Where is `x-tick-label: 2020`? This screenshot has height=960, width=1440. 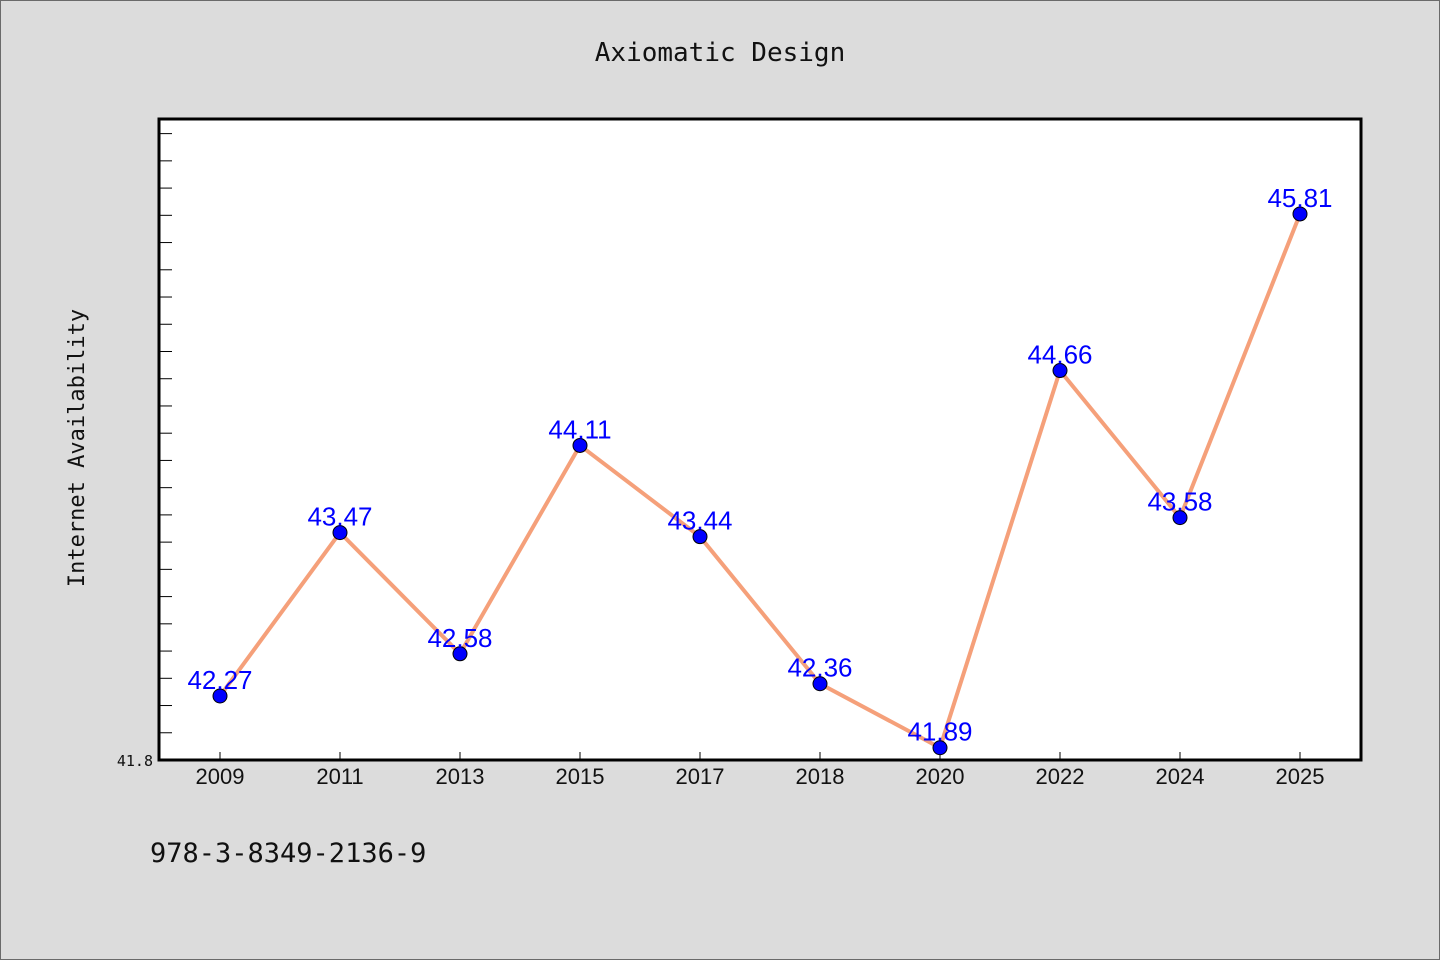 x-tick-label: 2020 is located at coordinates (940, 776).